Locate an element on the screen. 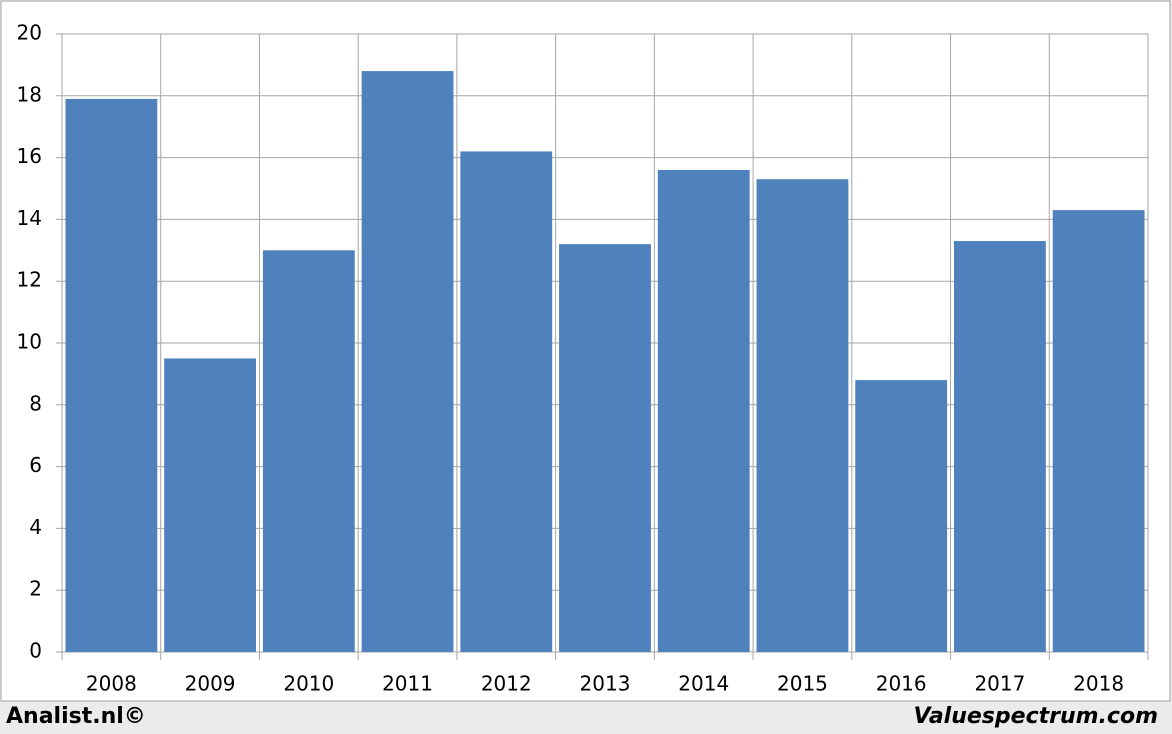 This screenshot has height=734, width=1172. y-tick-label: 6 is located at coordinates (35, 465).